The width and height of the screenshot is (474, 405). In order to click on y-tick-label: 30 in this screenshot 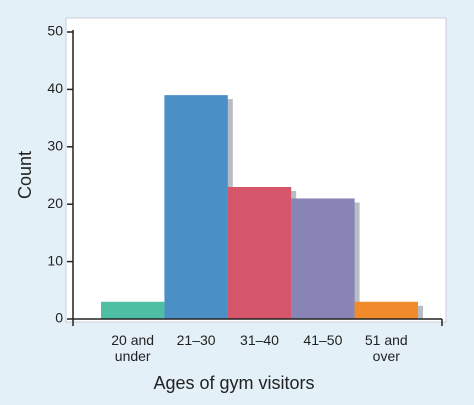, I will do `click(55, 146)`.